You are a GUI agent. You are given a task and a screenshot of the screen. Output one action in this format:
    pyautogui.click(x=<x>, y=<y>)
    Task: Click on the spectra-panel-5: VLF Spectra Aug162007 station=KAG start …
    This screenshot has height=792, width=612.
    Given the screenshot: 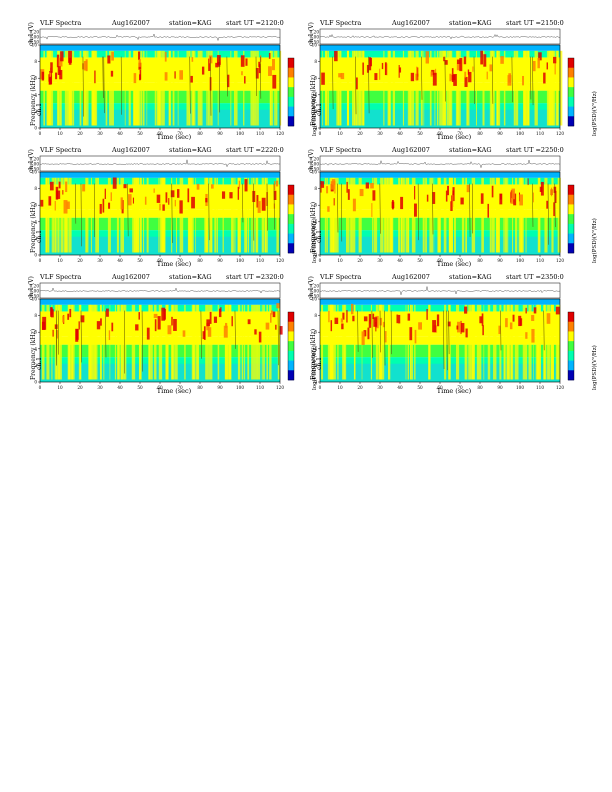 What is the action you would take?
    pyautogui.click(x=174, y=334)
    